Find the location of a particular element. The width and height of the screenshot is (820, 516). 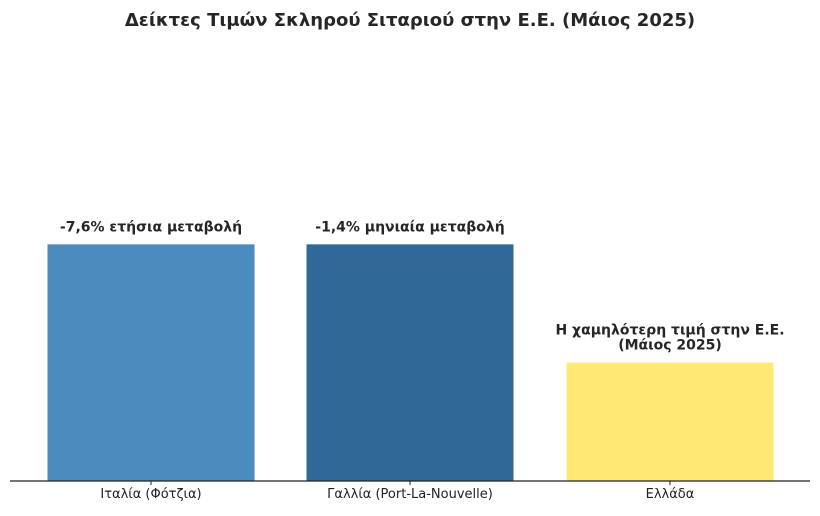

x-tick-label-3: Ελλάδα is located at coordinates (670, 494).